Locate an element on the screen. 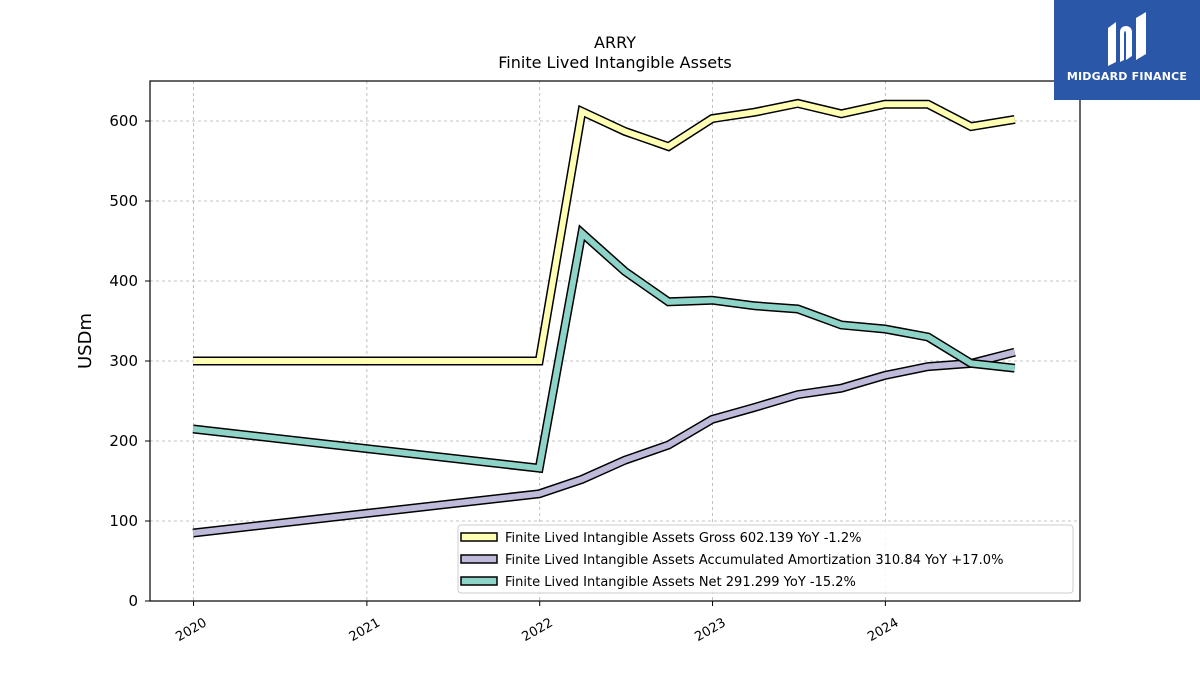  midgard-logo-icon is located at coordinates (1127, 39).